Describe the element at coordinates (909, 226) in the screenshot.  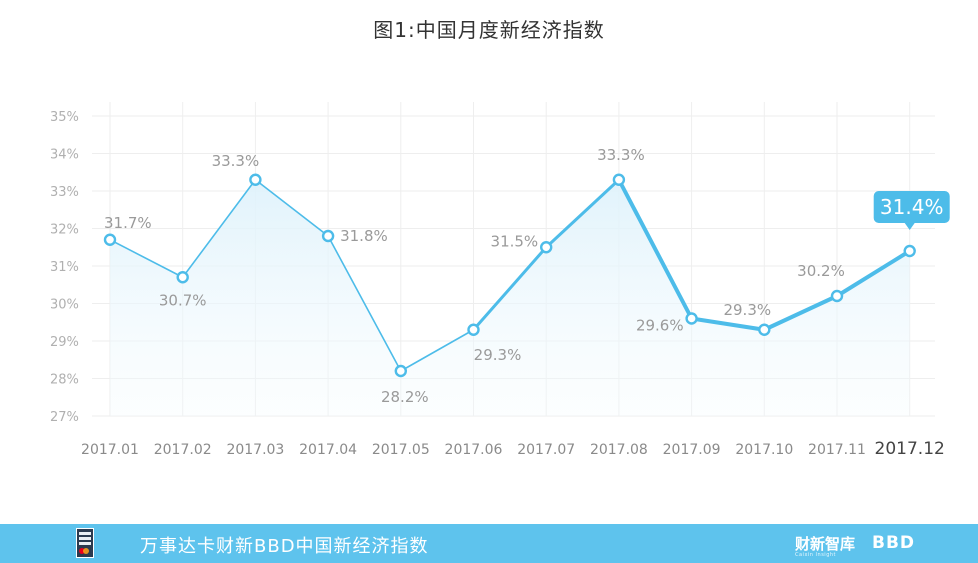
I see `highlight-bubble-pointer` at that location.